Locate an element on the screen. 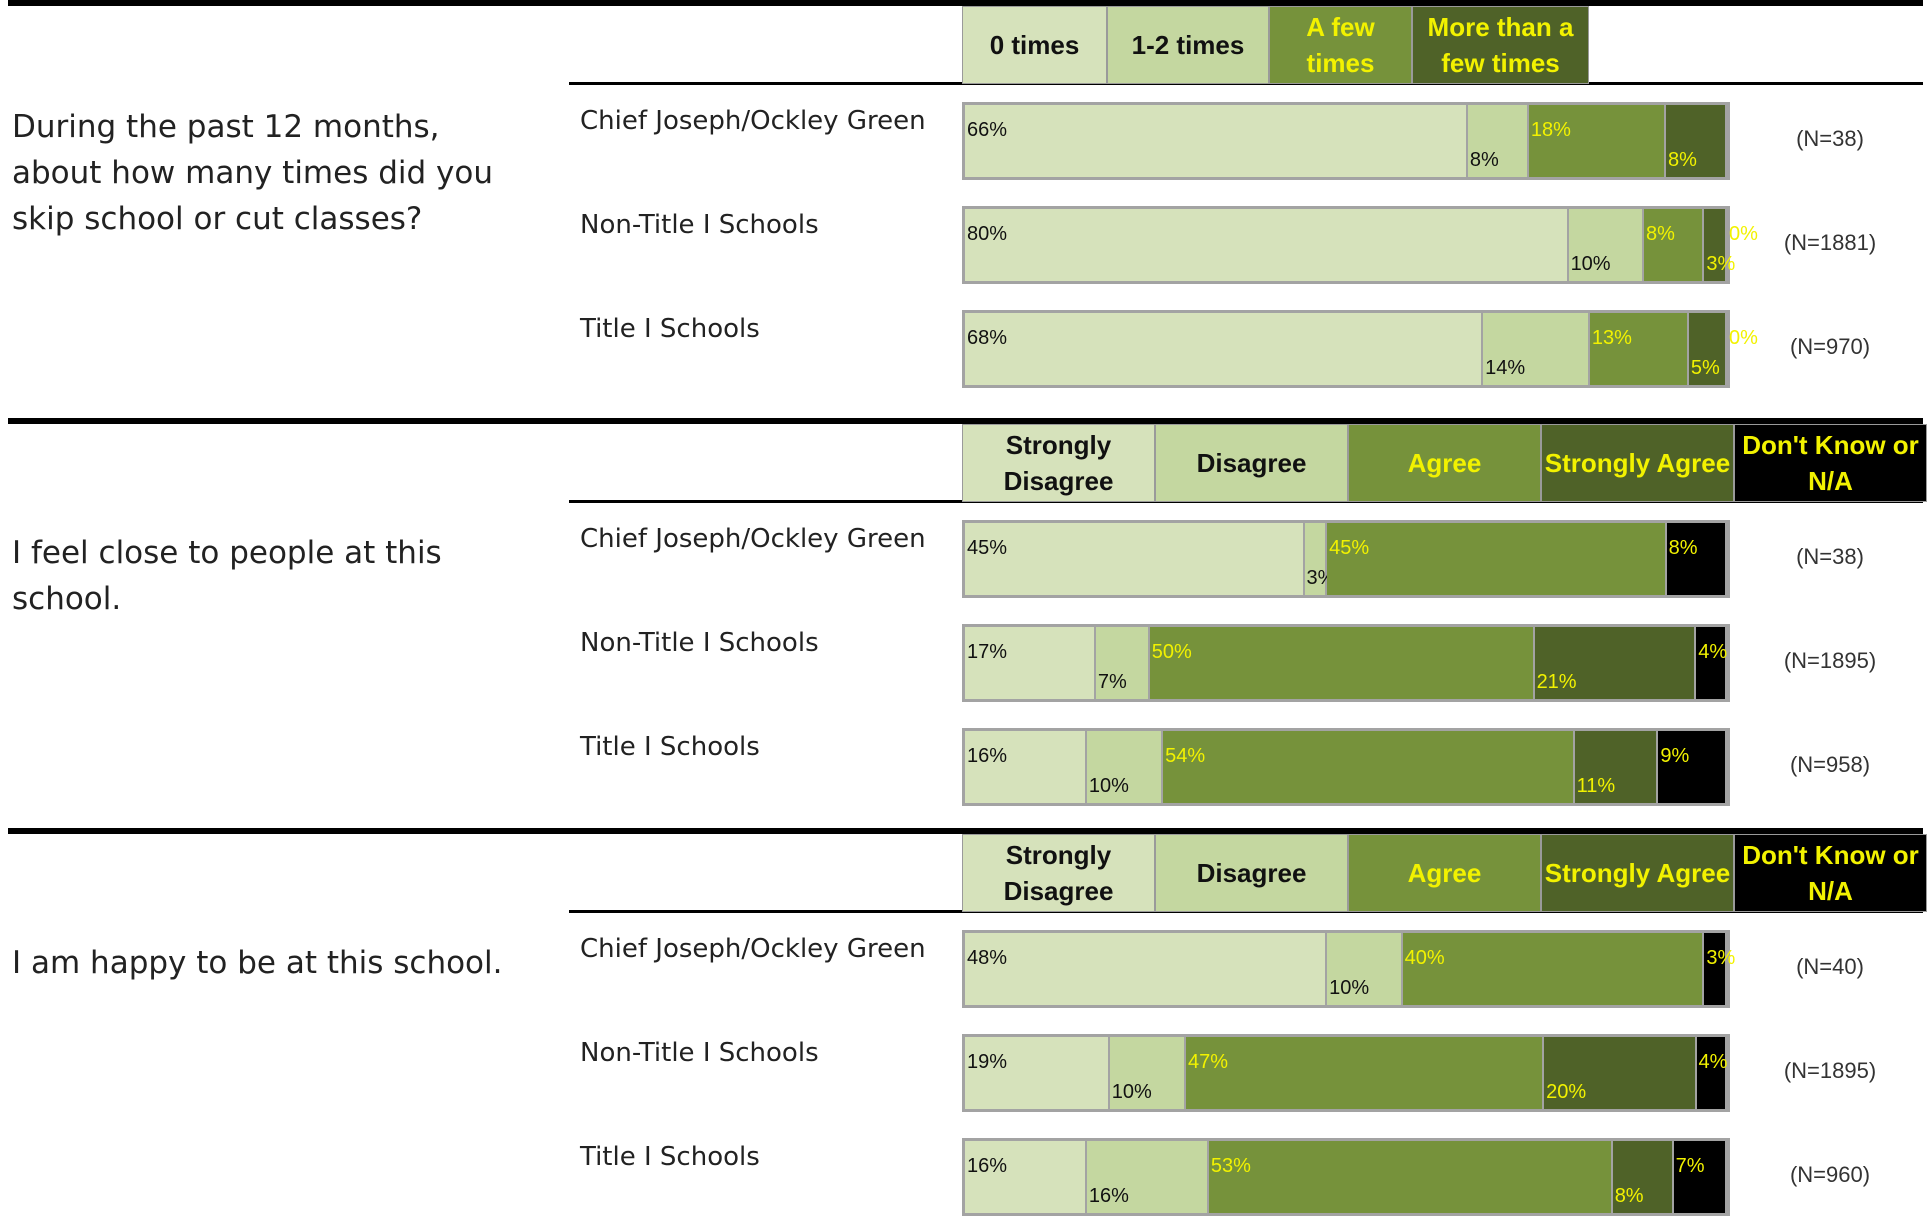 This screenshot has height=1216, width=1931. data-label: 17% is located at coordinates (987, 652).